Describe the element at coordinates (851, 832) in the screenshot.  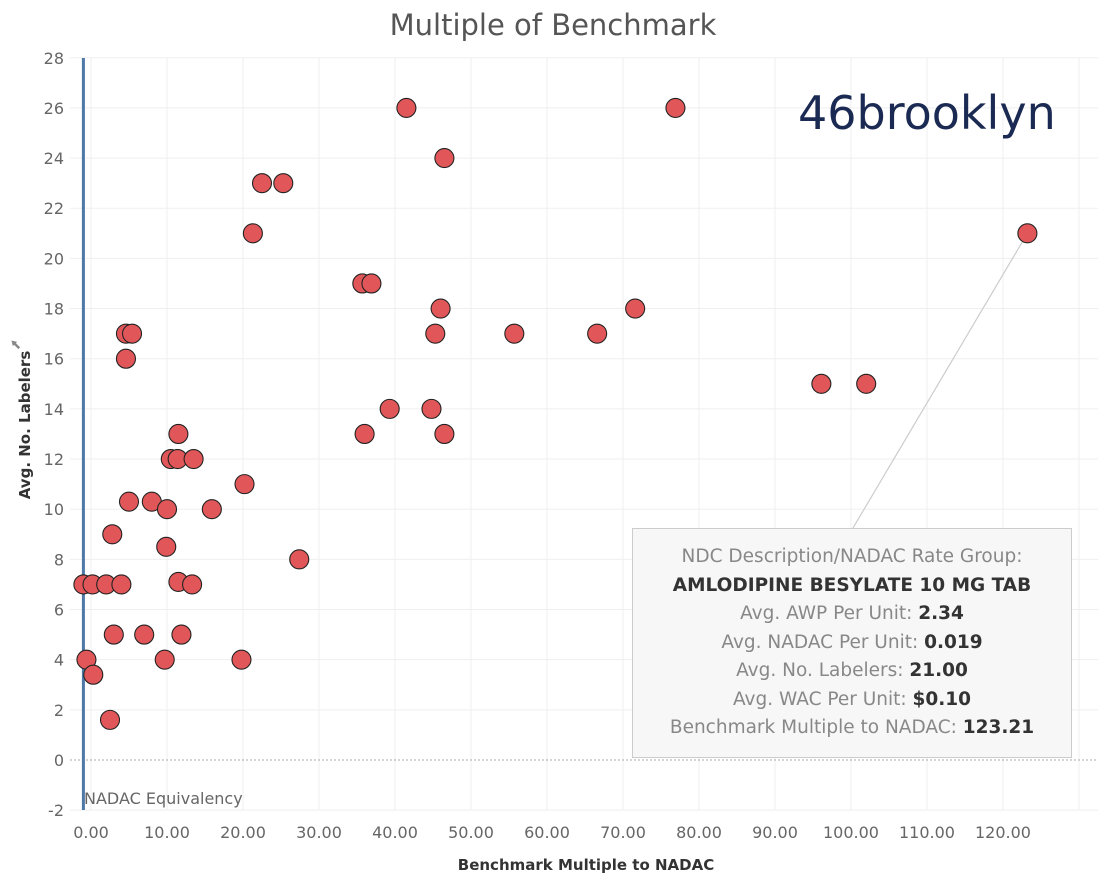
I see `x-tick-label: 100.00` at that location.